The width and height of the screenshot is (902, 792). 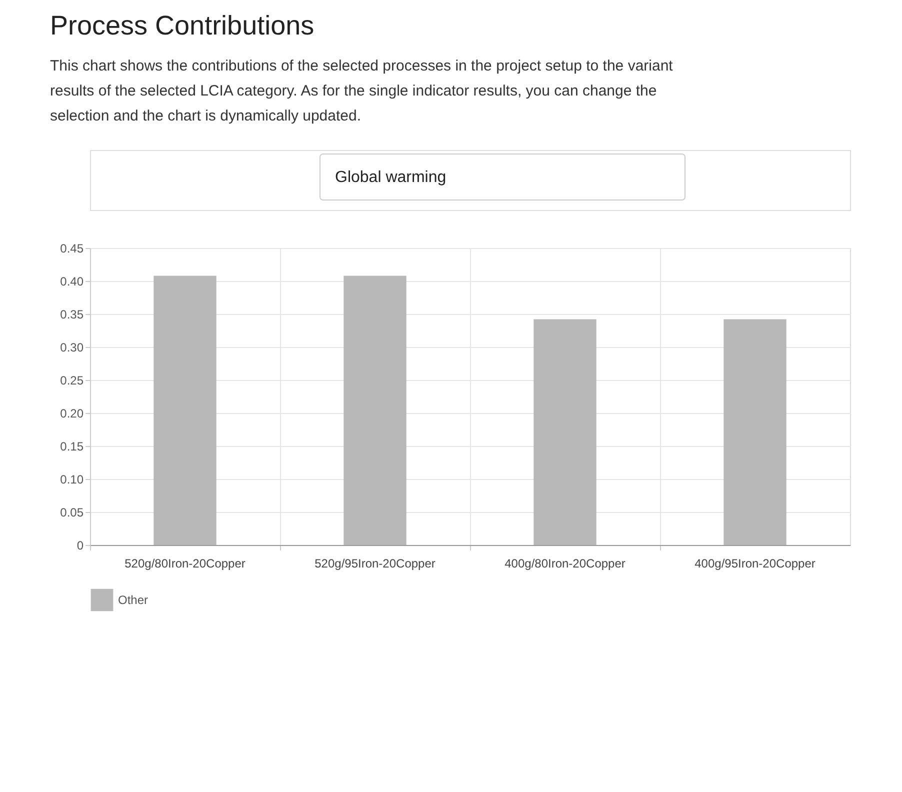 I want to click on y-tick-label: 0.20, so click(x=72, y=413).